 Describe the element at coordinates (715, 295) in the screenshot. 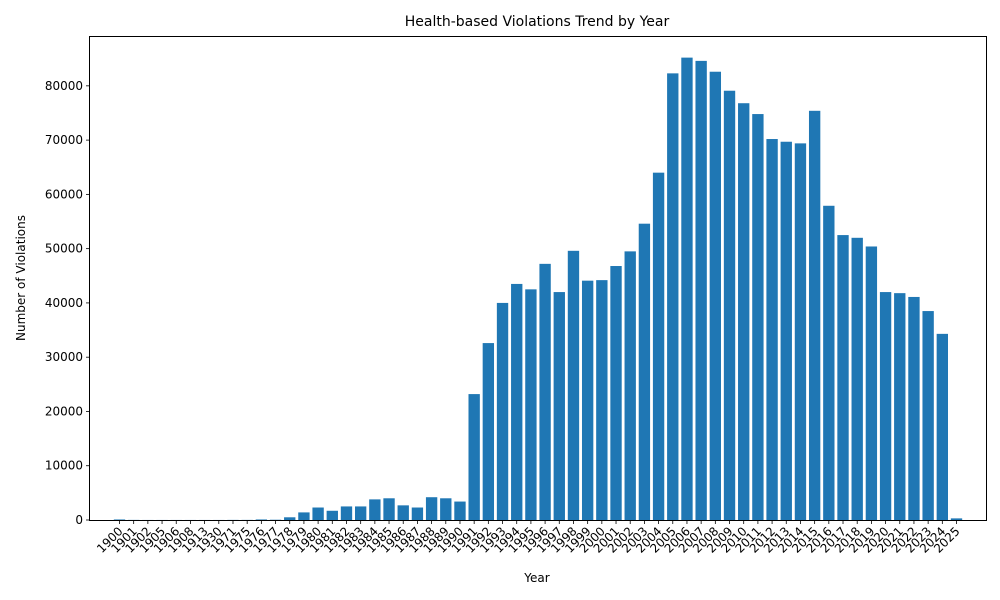

I see `bar-2008` at that location.